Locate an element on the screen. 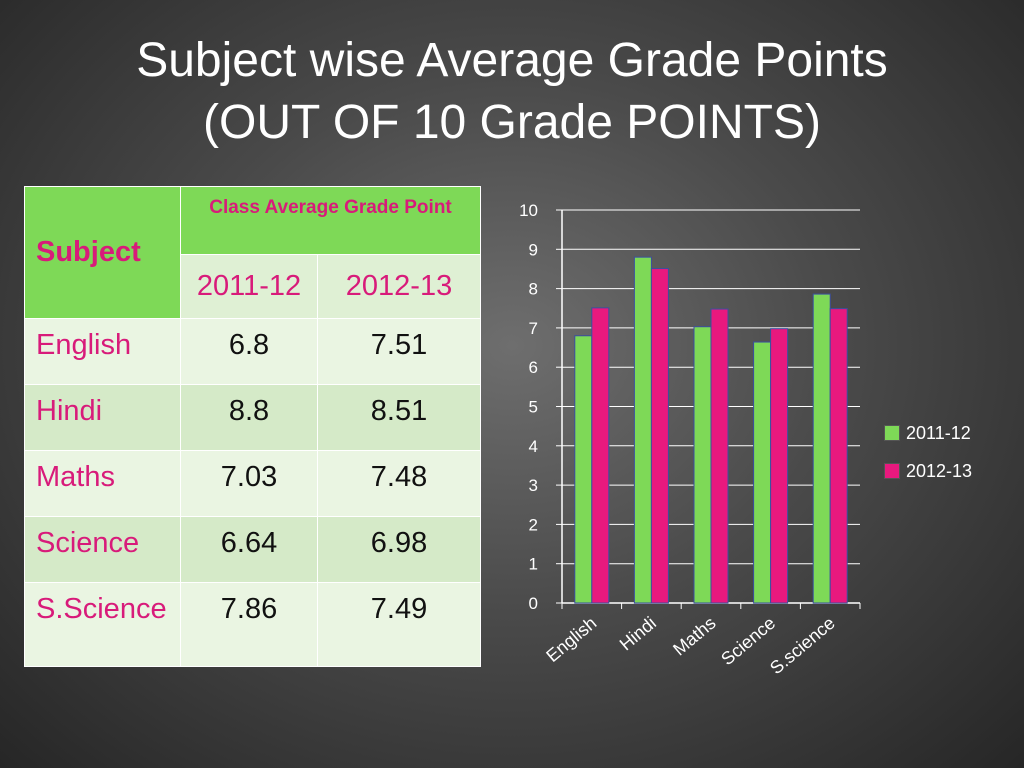 Image resolution: width=1024 pixels, height=768 pixels. y-tick-label: 7 is located at coordinates (533, 328).